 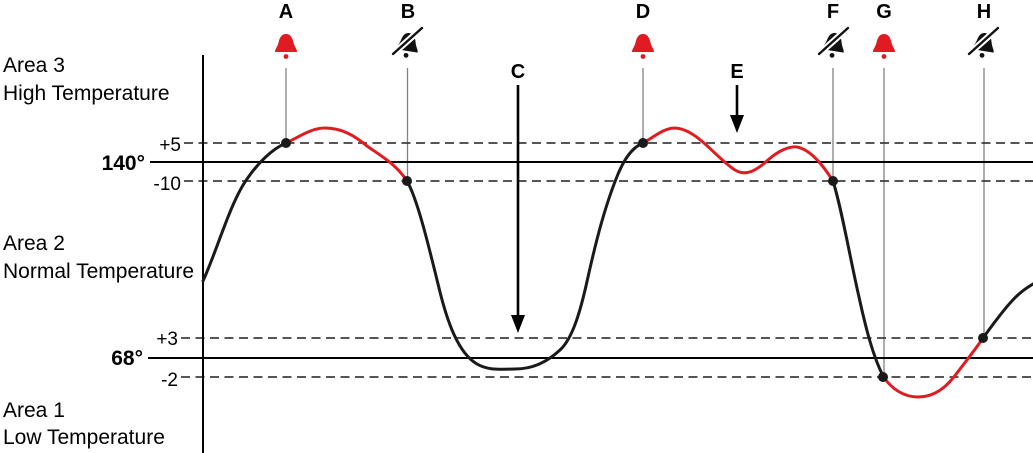 I want to click on event-dot-g, so click(x=883, y=377).